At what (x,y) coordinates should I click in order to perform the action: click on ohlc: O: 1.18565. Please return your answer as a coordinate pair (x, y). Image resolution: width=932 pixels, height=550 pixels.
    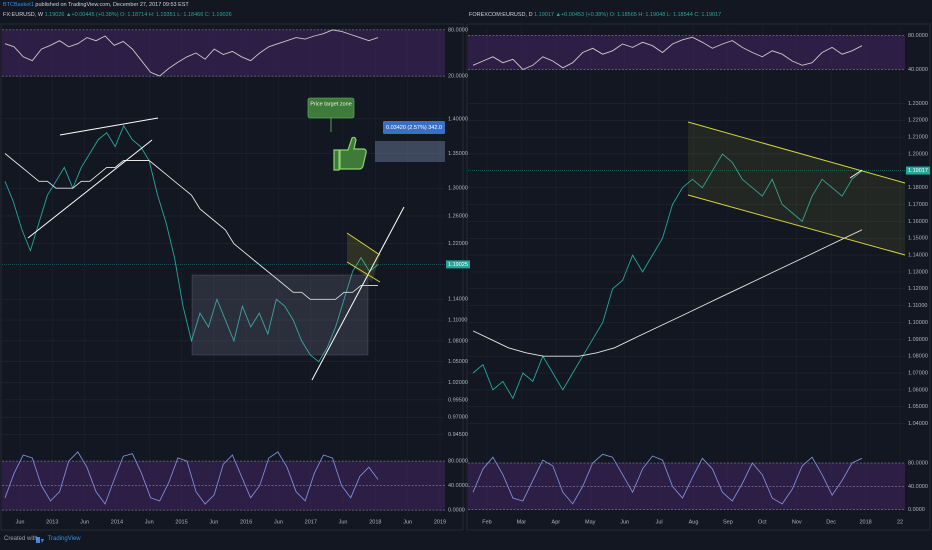
    Looking at the image, I should click on (623, 15).